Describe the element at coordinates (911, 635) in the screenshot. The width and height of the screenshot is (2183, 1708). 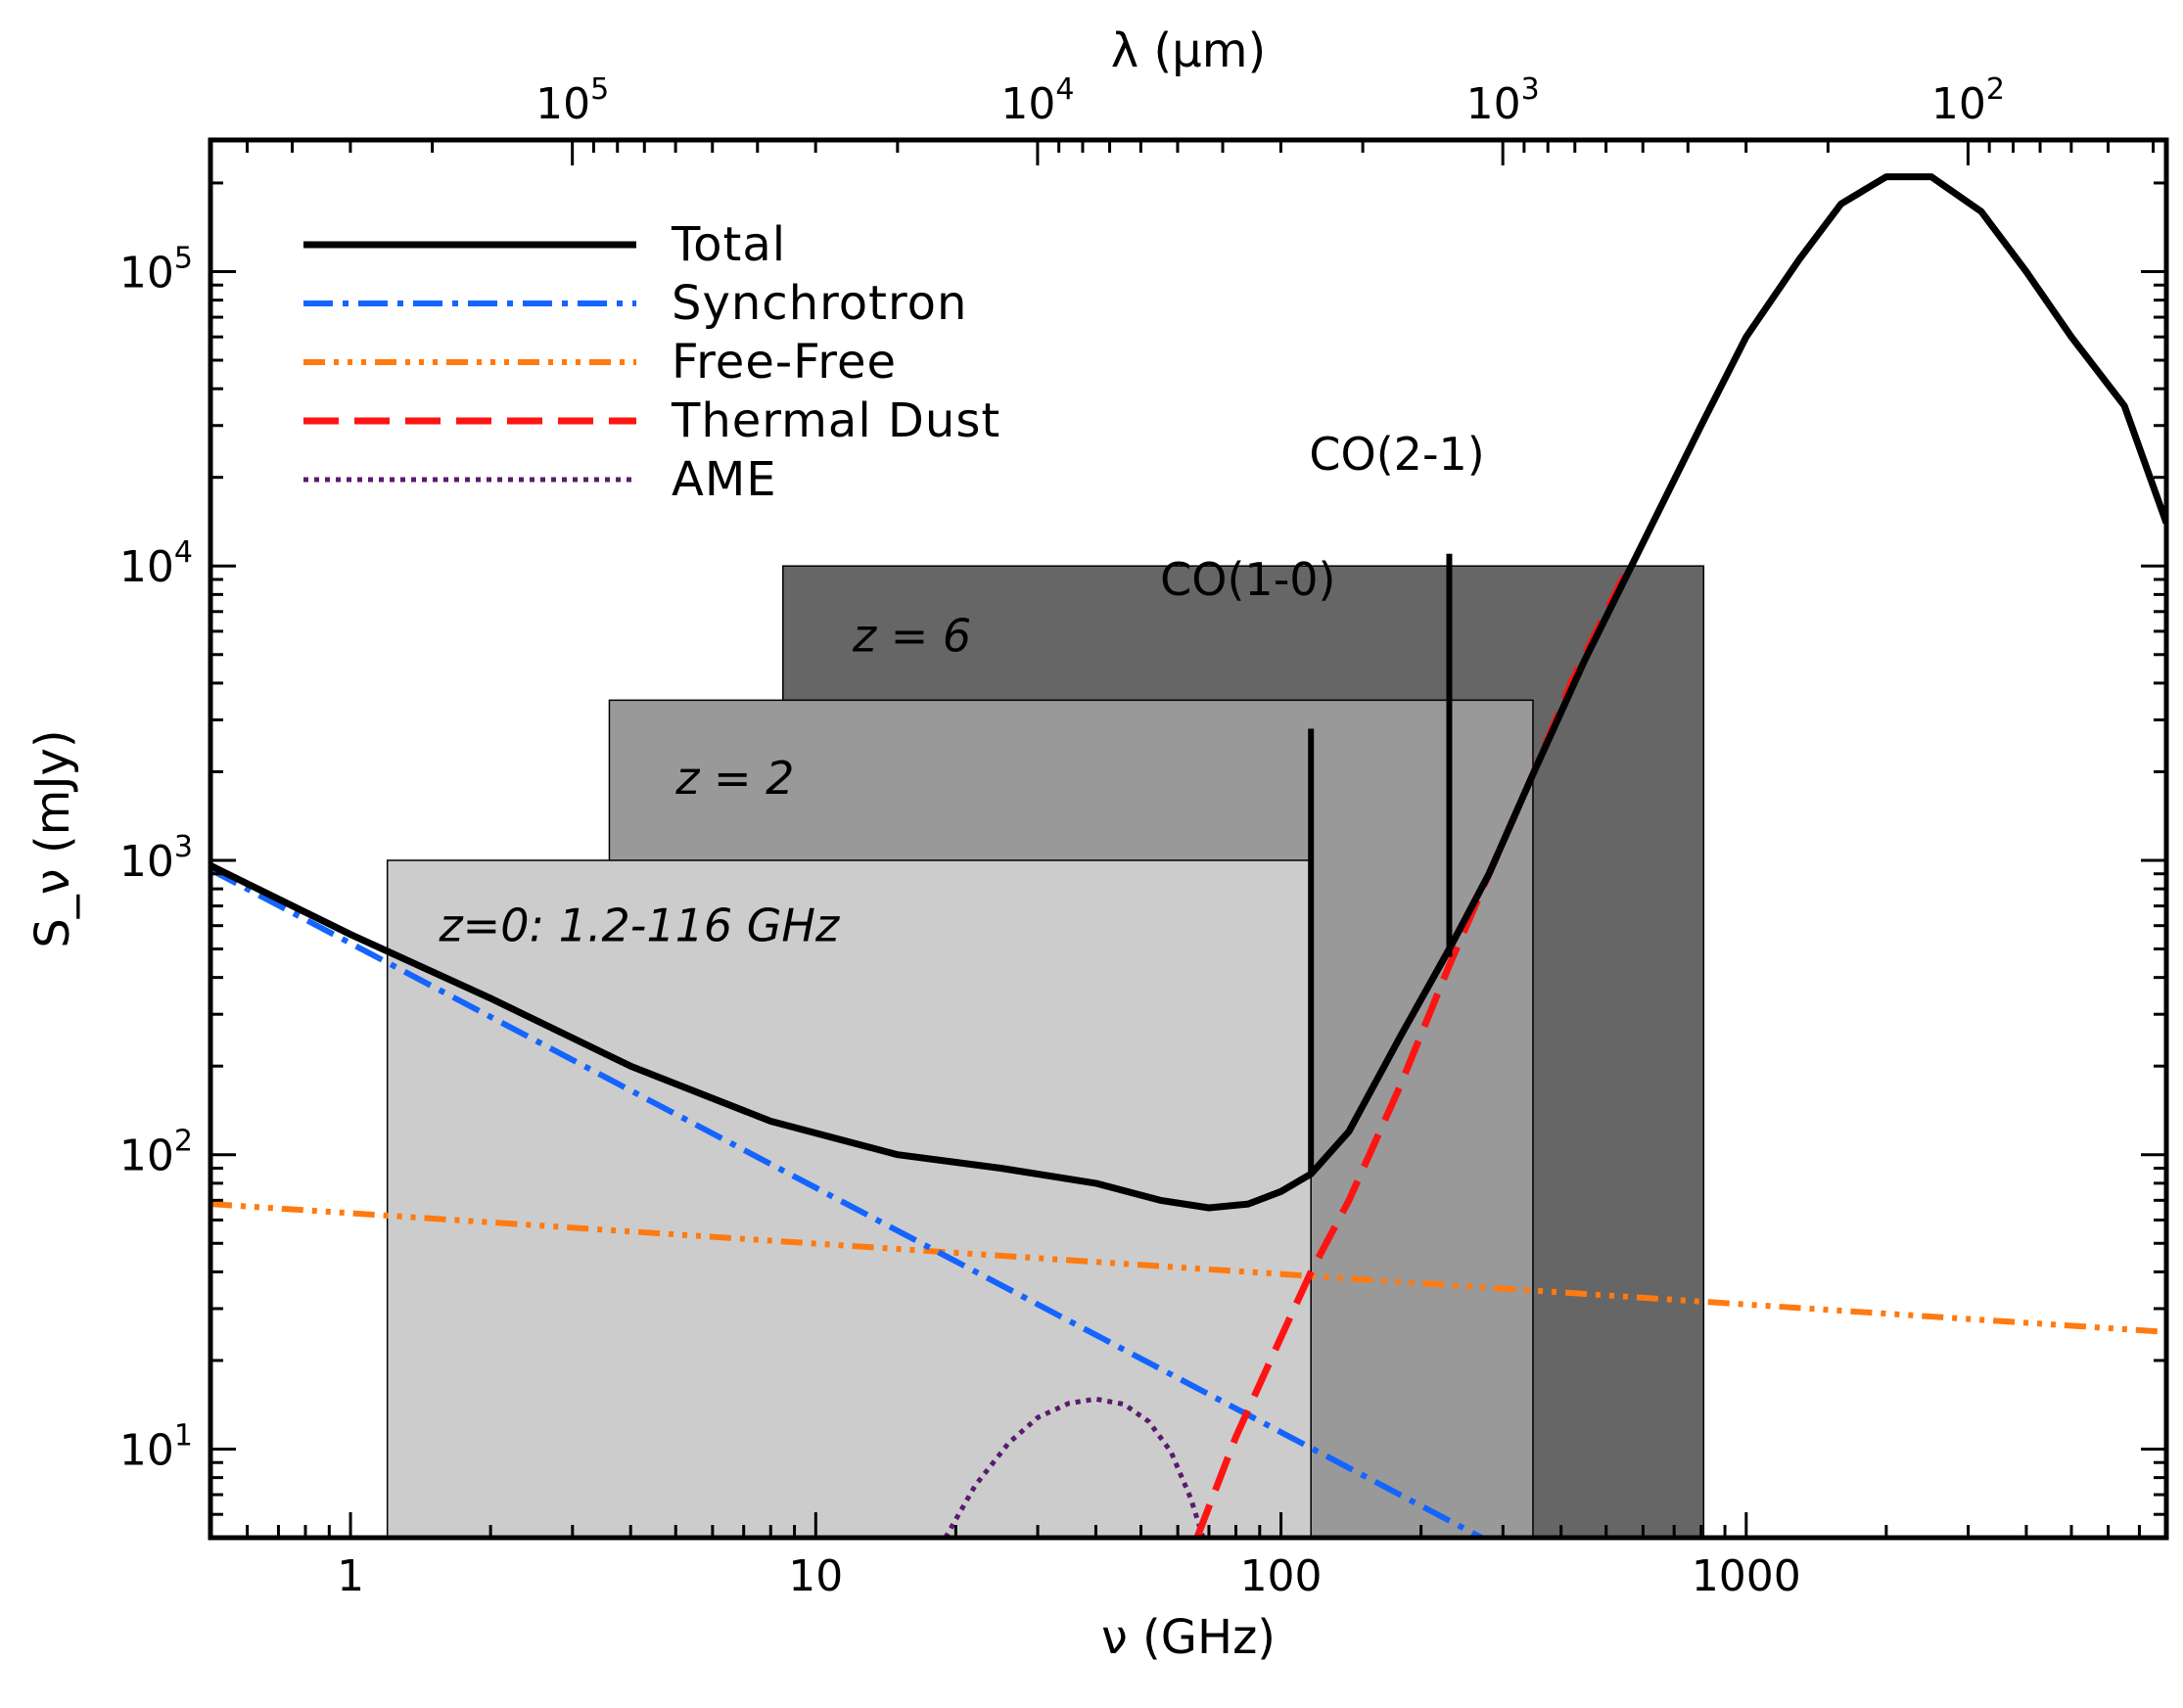
I see `band-label-z-6: z = 6` at that location.